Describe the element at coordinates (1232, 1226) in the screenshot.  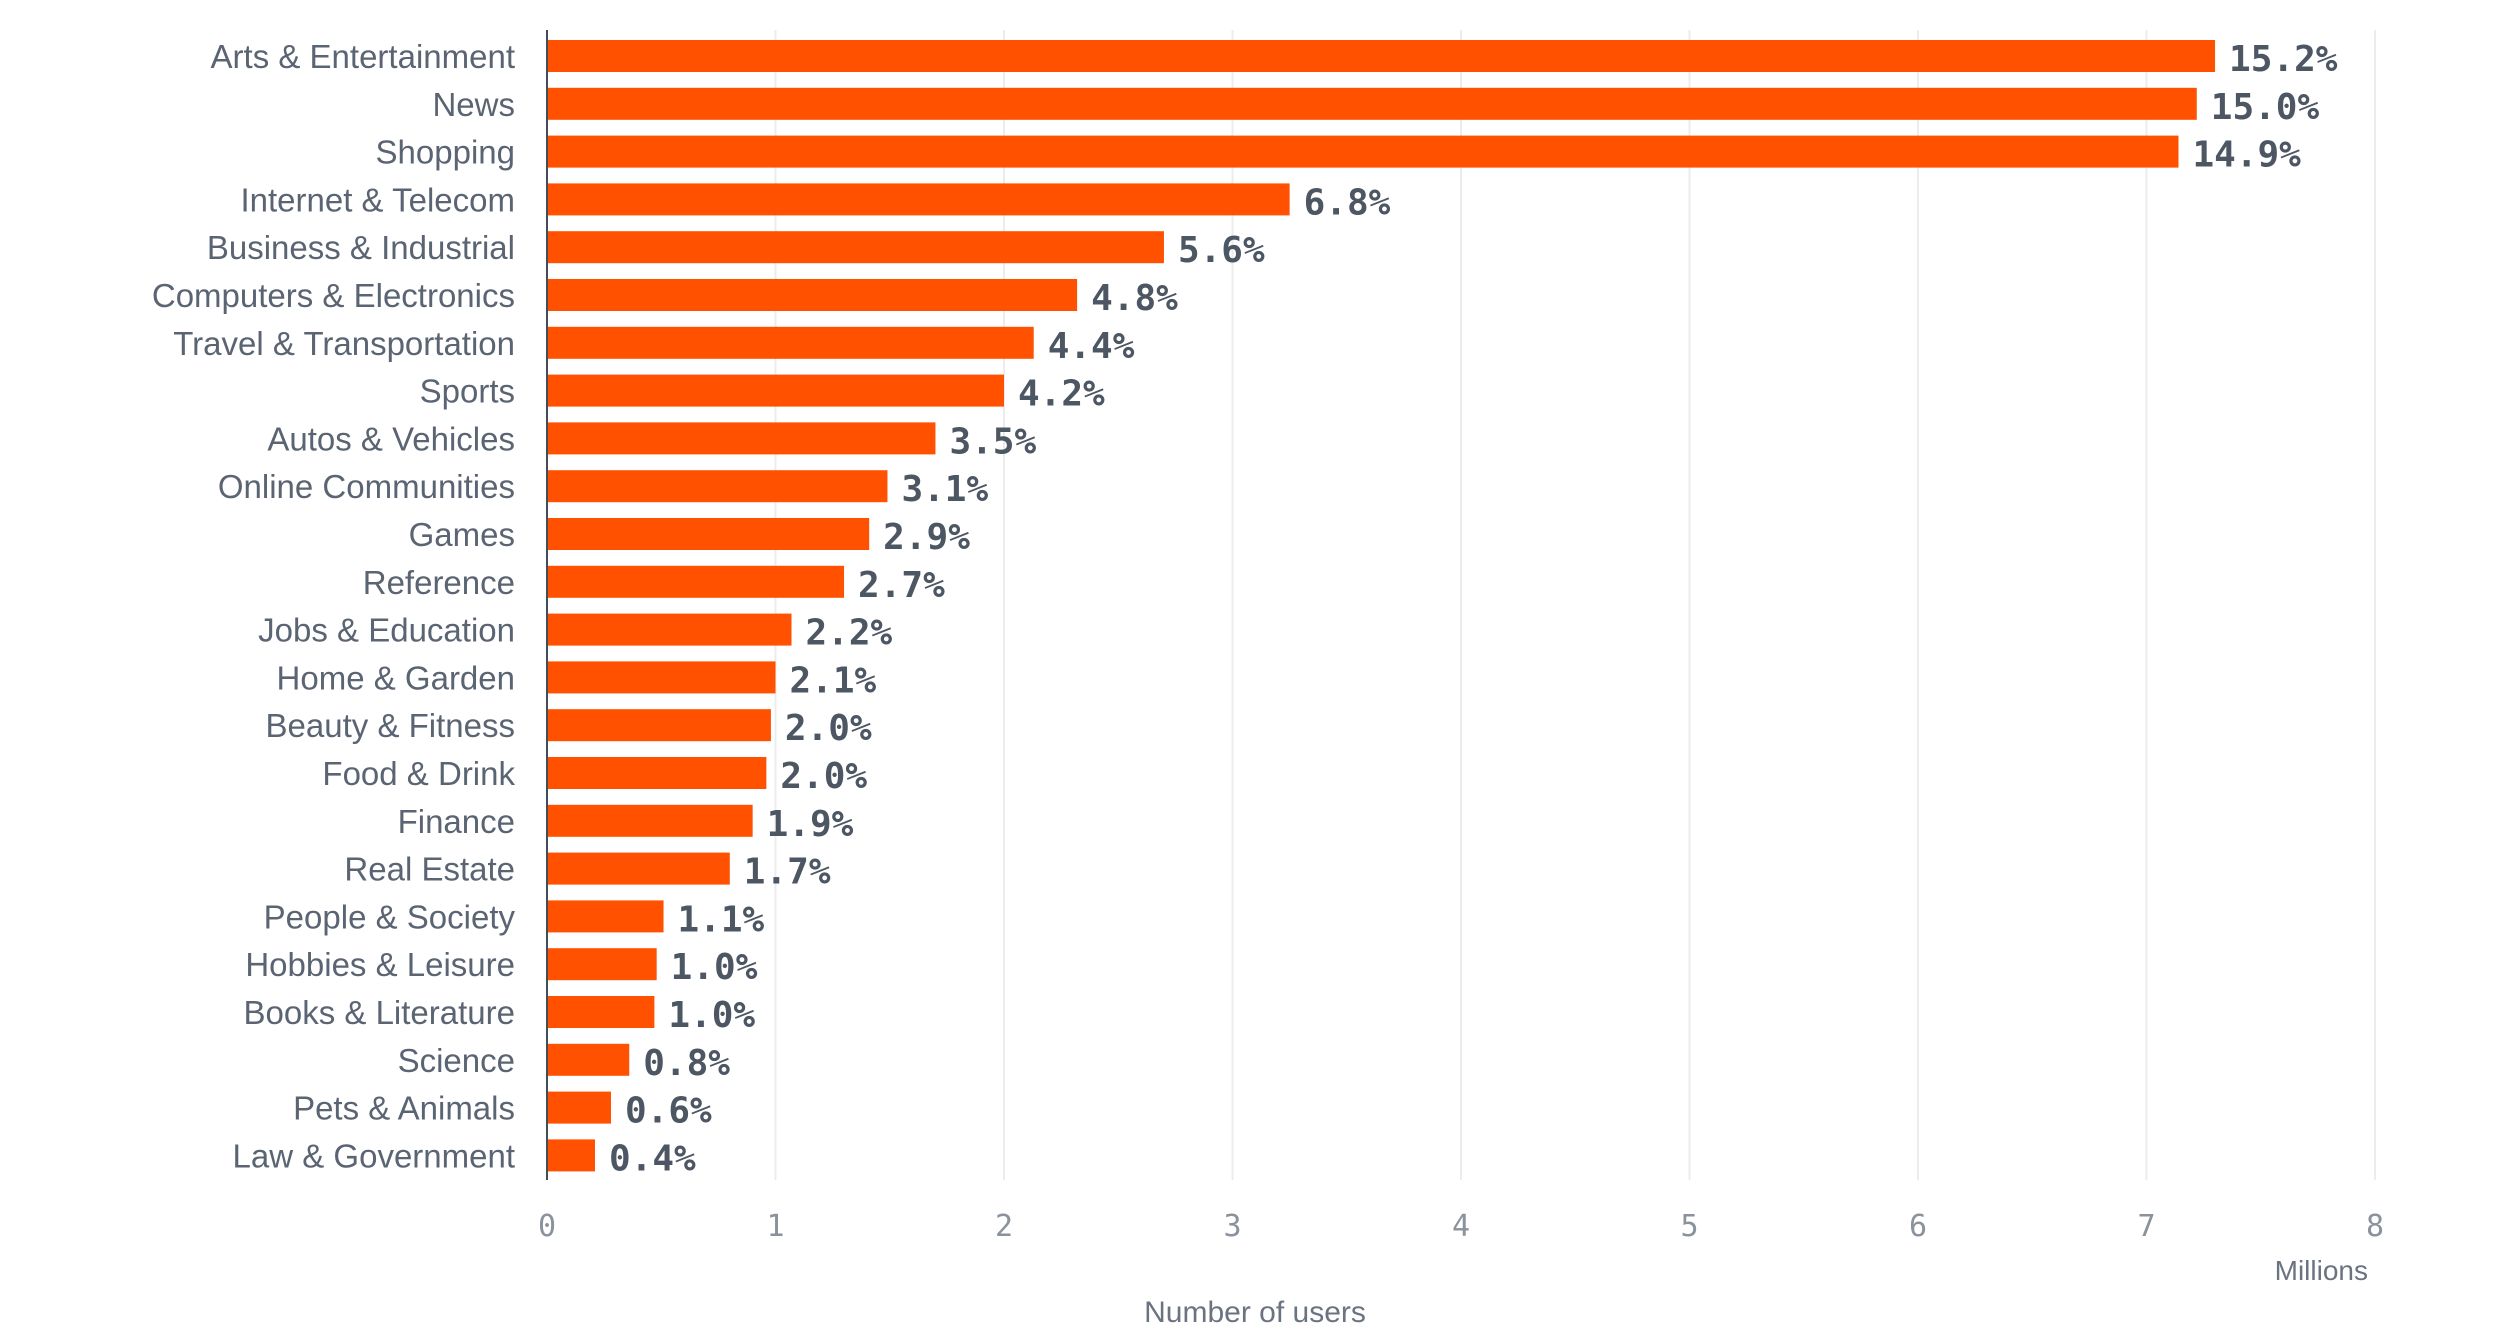
I see `x-tick-label: 3` at that location.